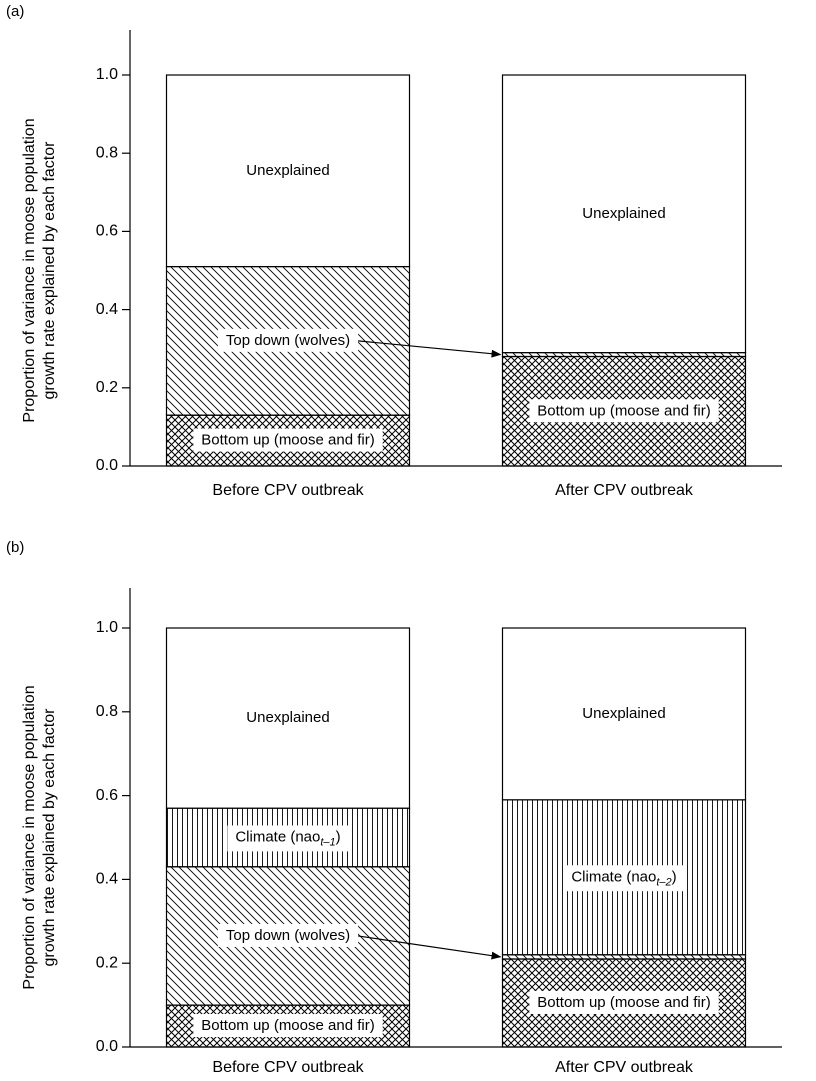  I want to click on segment-label: Climate (naot–2), so click(623, 878).